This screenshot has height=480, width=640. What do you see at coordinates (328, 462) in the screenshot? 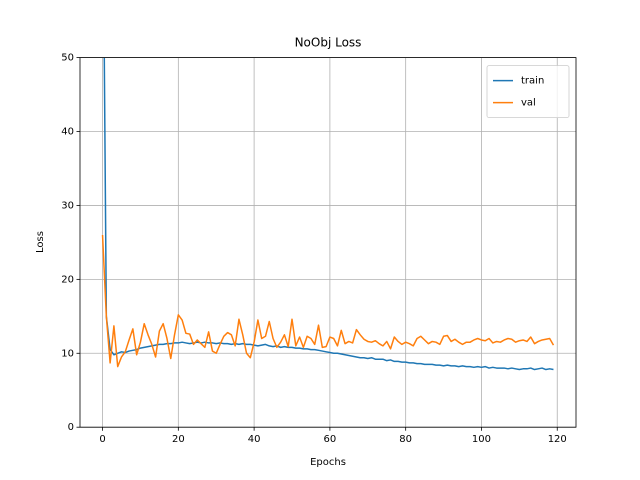
I see `x-axis-label: Epochs` at bounding box center [328, 462].